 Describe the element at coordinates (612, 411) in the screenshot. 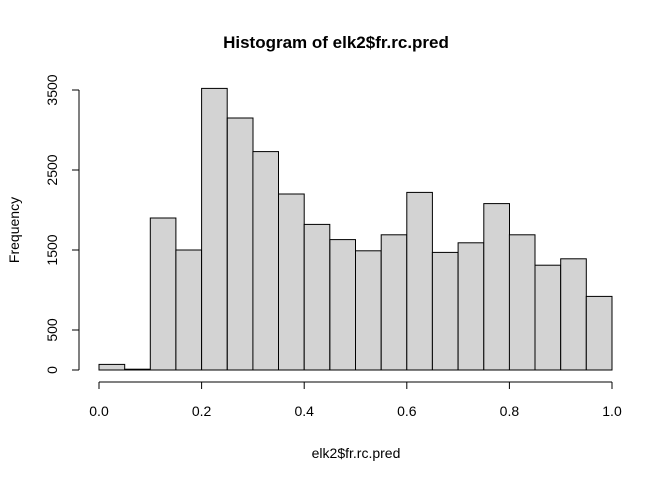

I see `x-tick-label: 1.0` at that location.